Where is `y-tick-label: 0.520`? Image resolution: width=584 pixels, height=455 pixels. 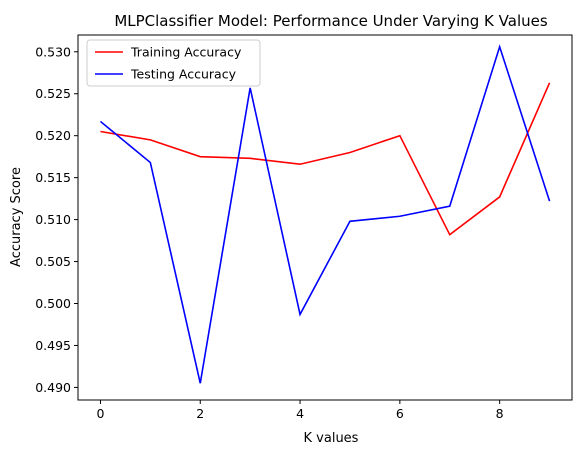 y-tick-label: 0.520 is located at coordinates (53, 135).